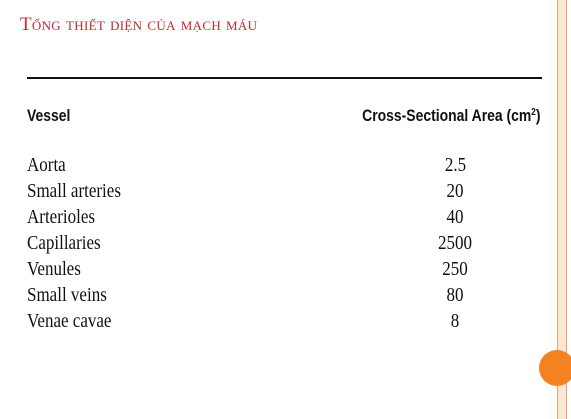 This screenshot has height=419, width=571. Describe the element at coordinates (455, 191) in the screenshot. I see `area-value: 20` at that location.